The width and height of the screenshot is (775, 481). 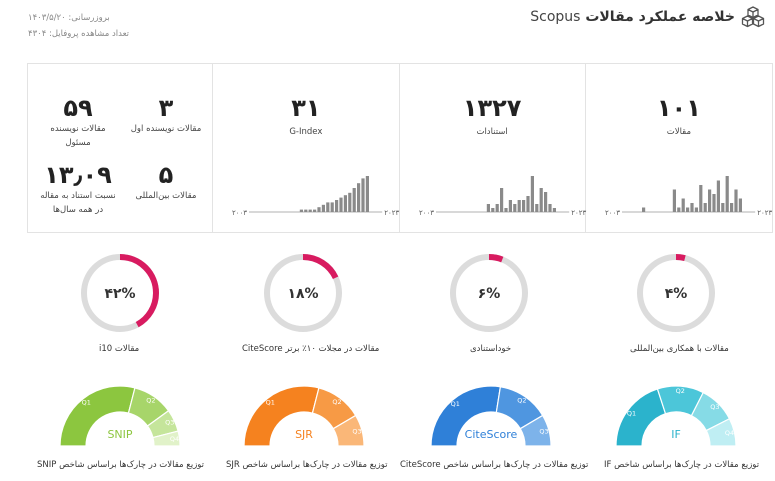 I want to click on ratio-stat: ۱۳٫۰۹ نسبت استناد به مقاله در همه سال‌ها, so click(x=78, y=189).